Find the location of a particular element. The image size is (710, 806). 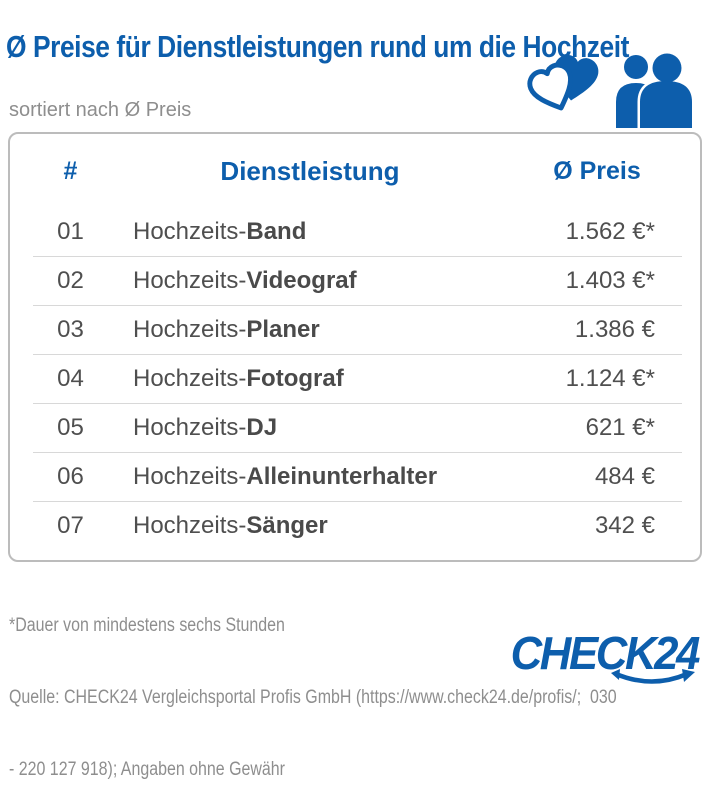

check24-logo: CHECK24 is located at coordinates (599, 656).